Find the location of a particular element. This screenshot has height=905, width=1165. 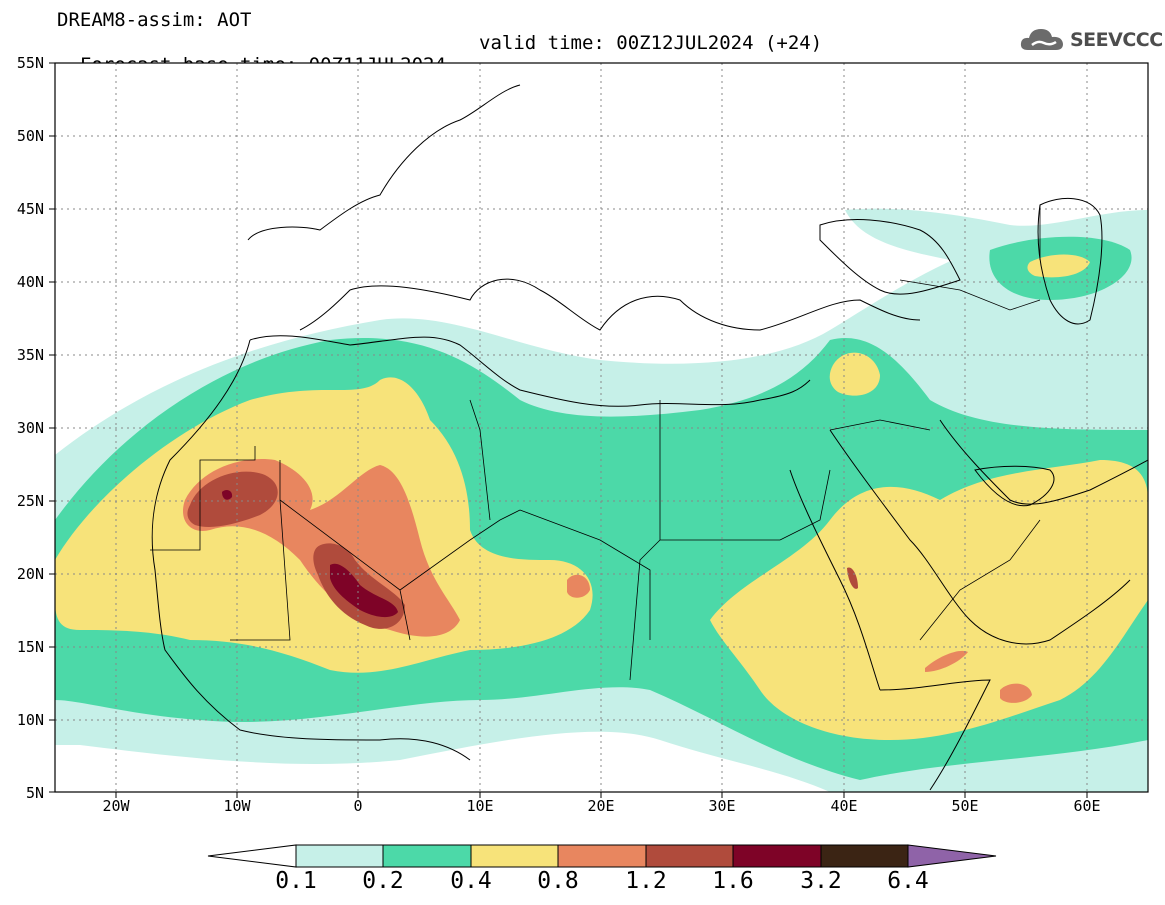

colorbar-max-arrow is located at coordinates (952, 856).